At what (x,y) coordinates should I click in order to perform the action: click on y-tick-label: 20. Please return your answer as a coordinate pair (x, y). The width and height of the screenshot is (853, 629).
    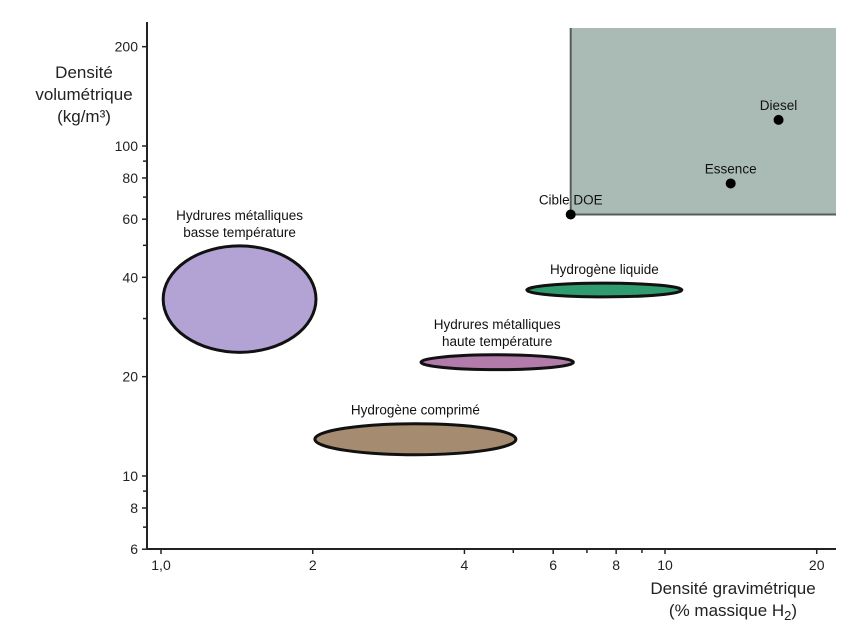
    Looking at the image, I should click on (130, 377).